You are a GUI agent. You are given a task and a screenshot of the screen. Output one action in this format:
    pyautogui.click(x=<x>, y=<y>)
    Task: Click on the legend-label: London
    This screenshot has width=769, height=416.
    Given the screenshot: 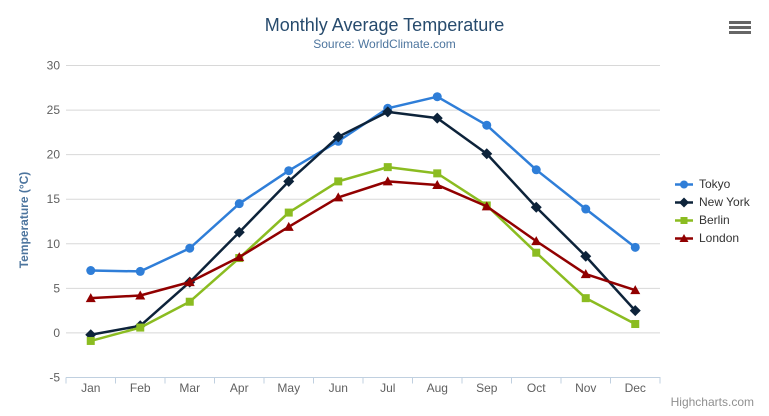 What is the action you would take?
    pyautogui.click(x=719, y=238)
    